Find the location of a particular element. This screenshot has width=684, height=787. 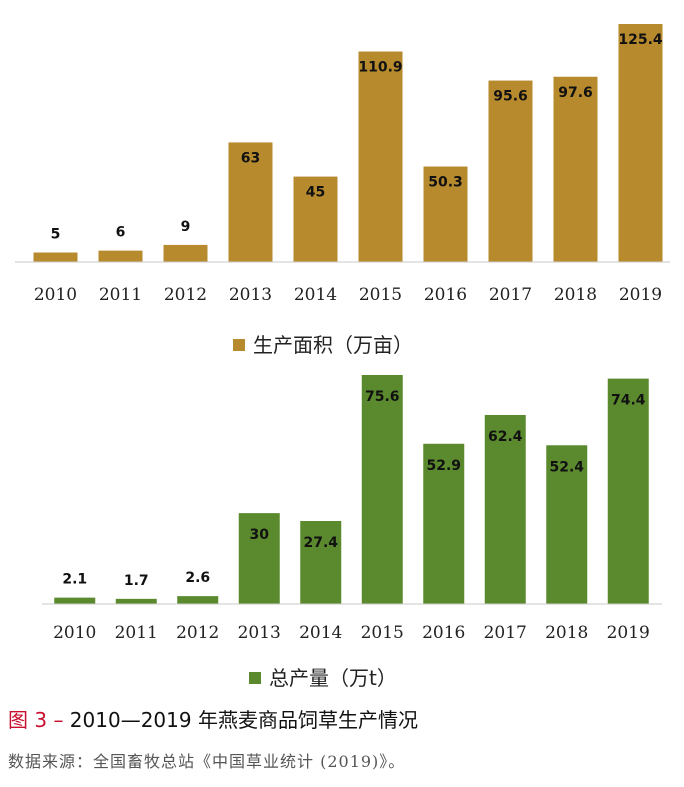

data-label-2013: 63 is located at coordinates (250, 158).